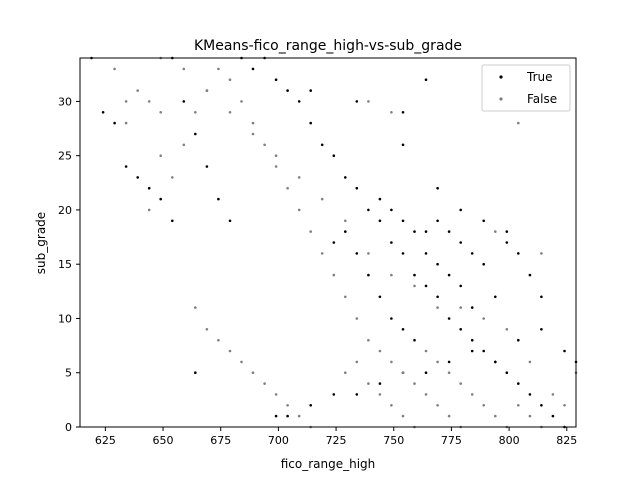  What do you see at coordinates (539, 77) in the screenshot?
I see `legend-label-true: True` at bounding box center [539, 77].